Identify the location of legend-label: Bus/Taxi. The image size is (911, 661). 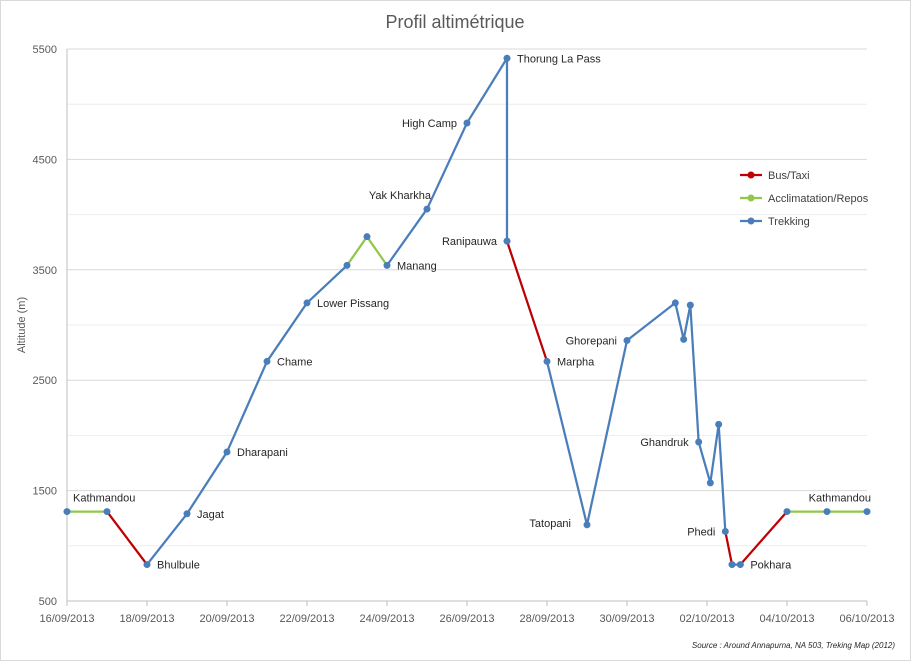
(789, 176).